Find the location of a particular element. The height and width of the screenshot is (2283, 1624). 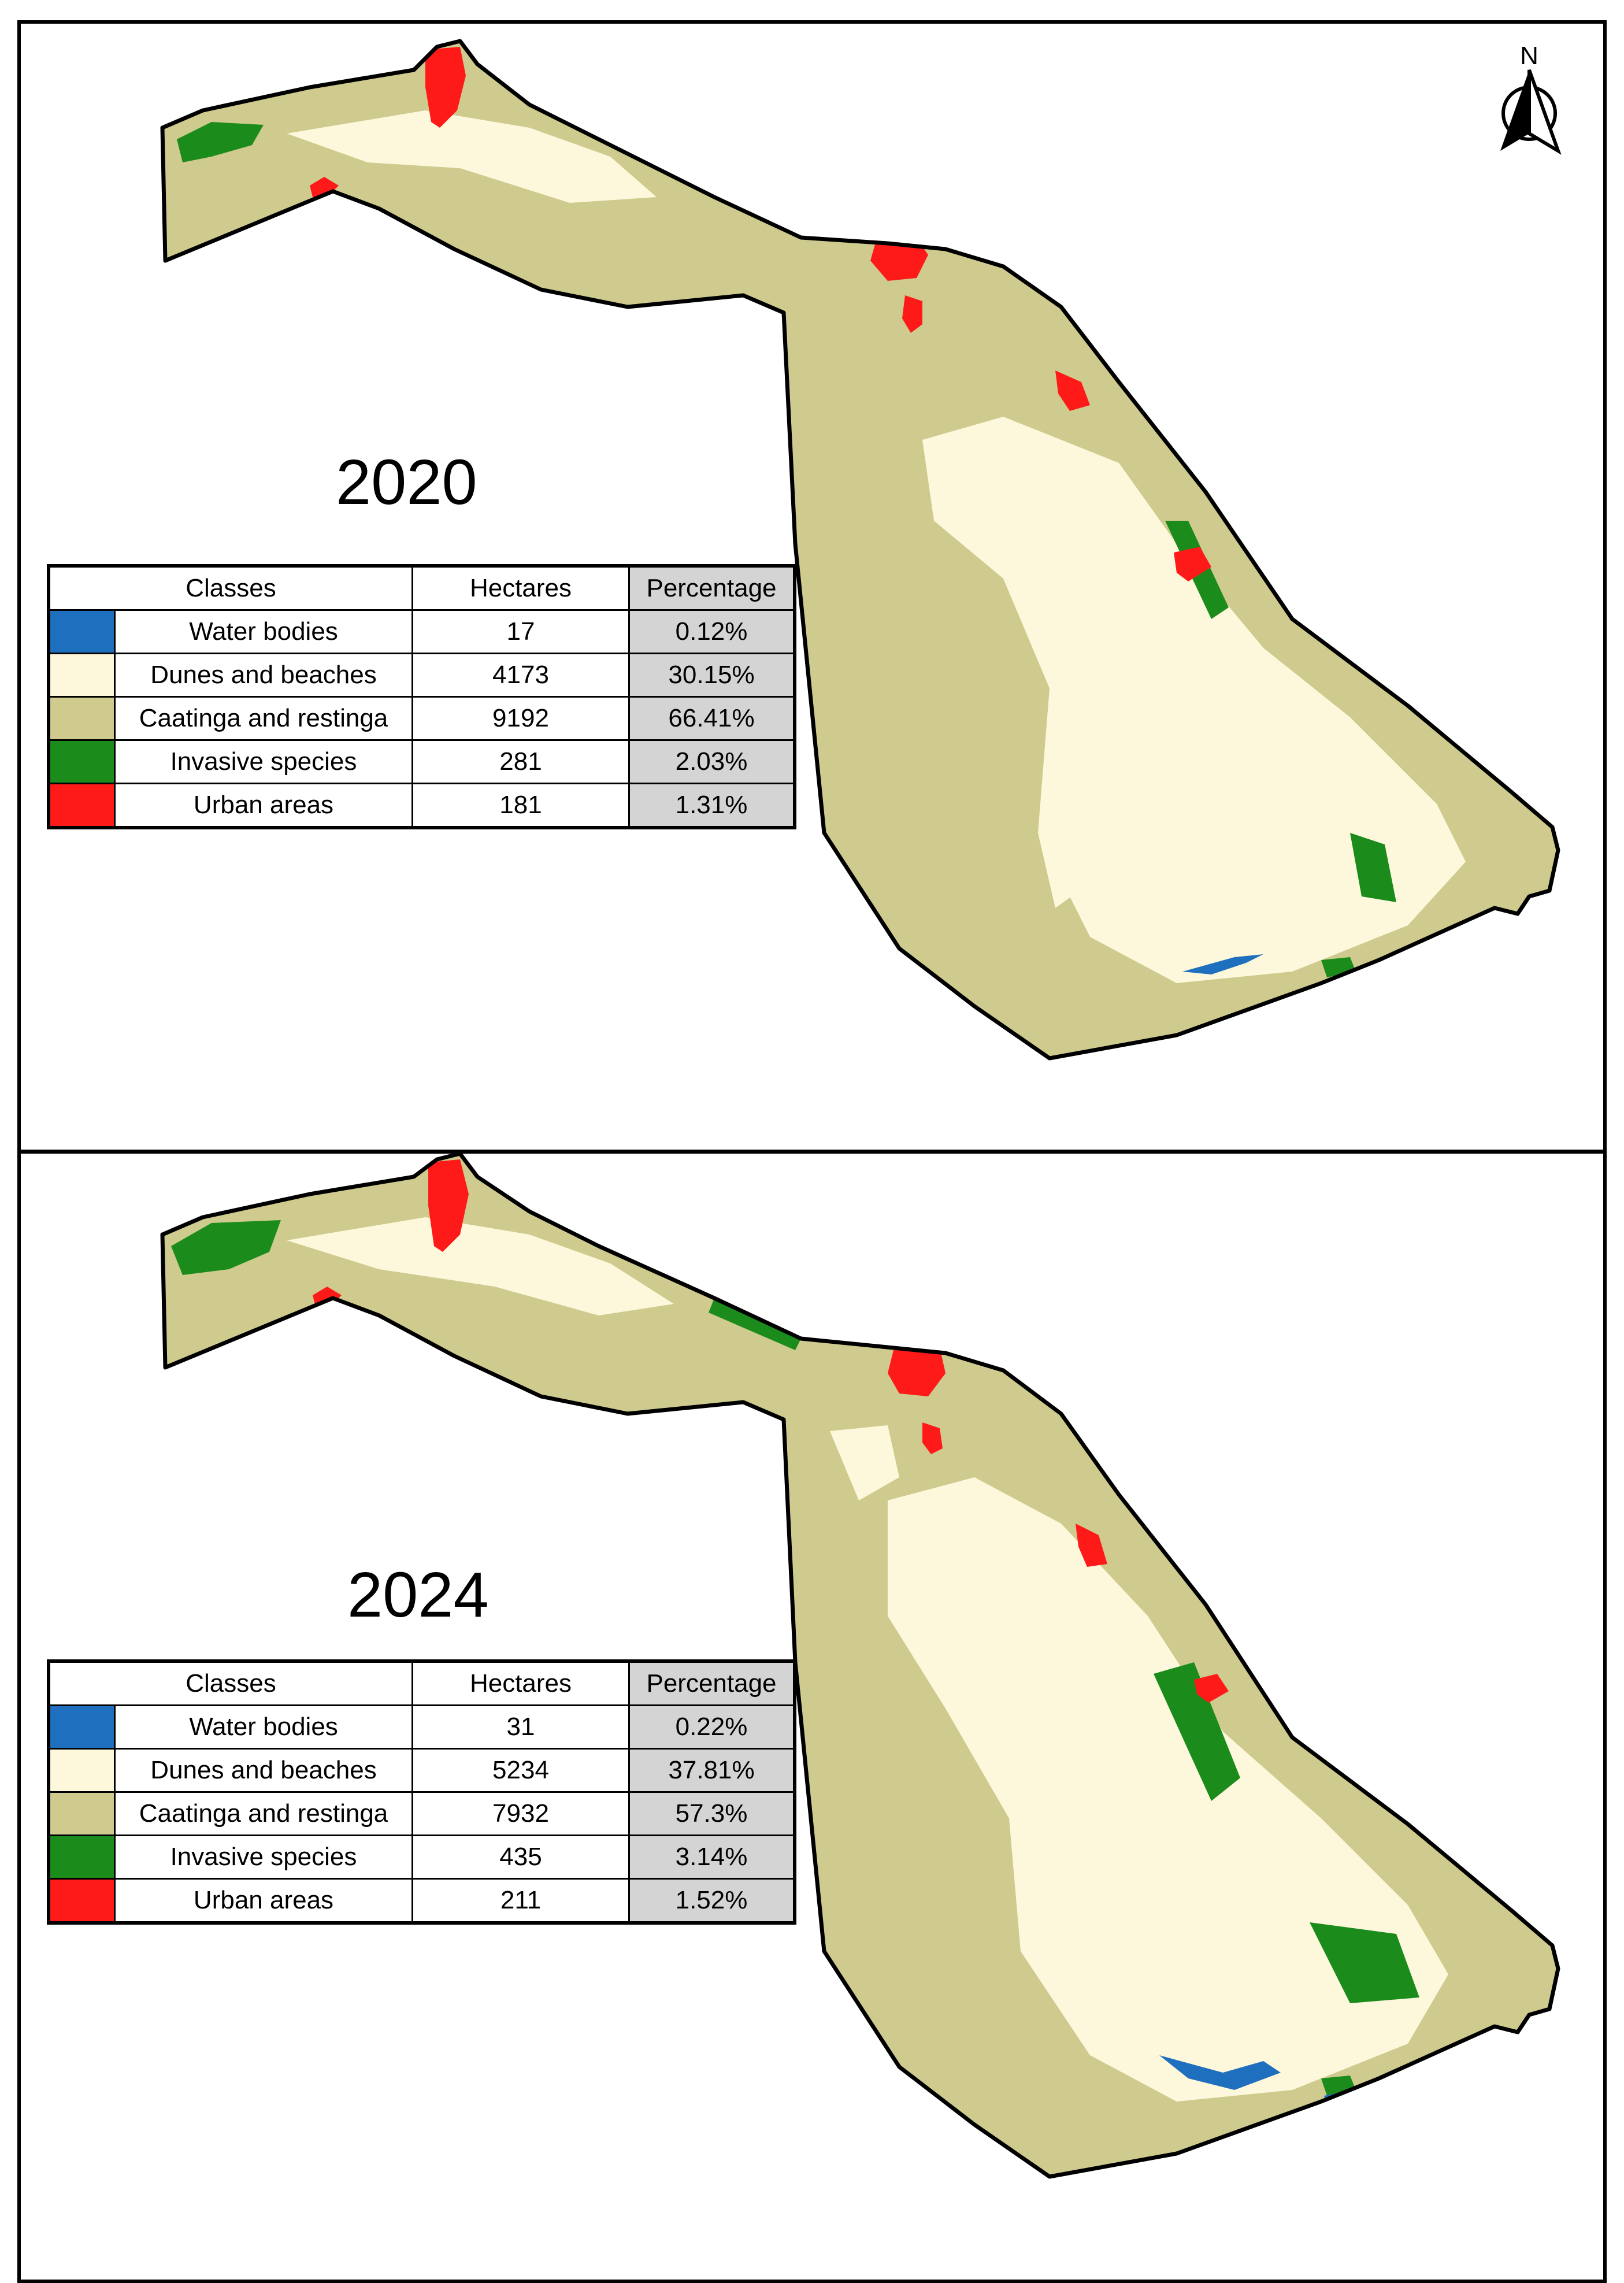

north-arrow: N is located at coordinates (1529, 100).